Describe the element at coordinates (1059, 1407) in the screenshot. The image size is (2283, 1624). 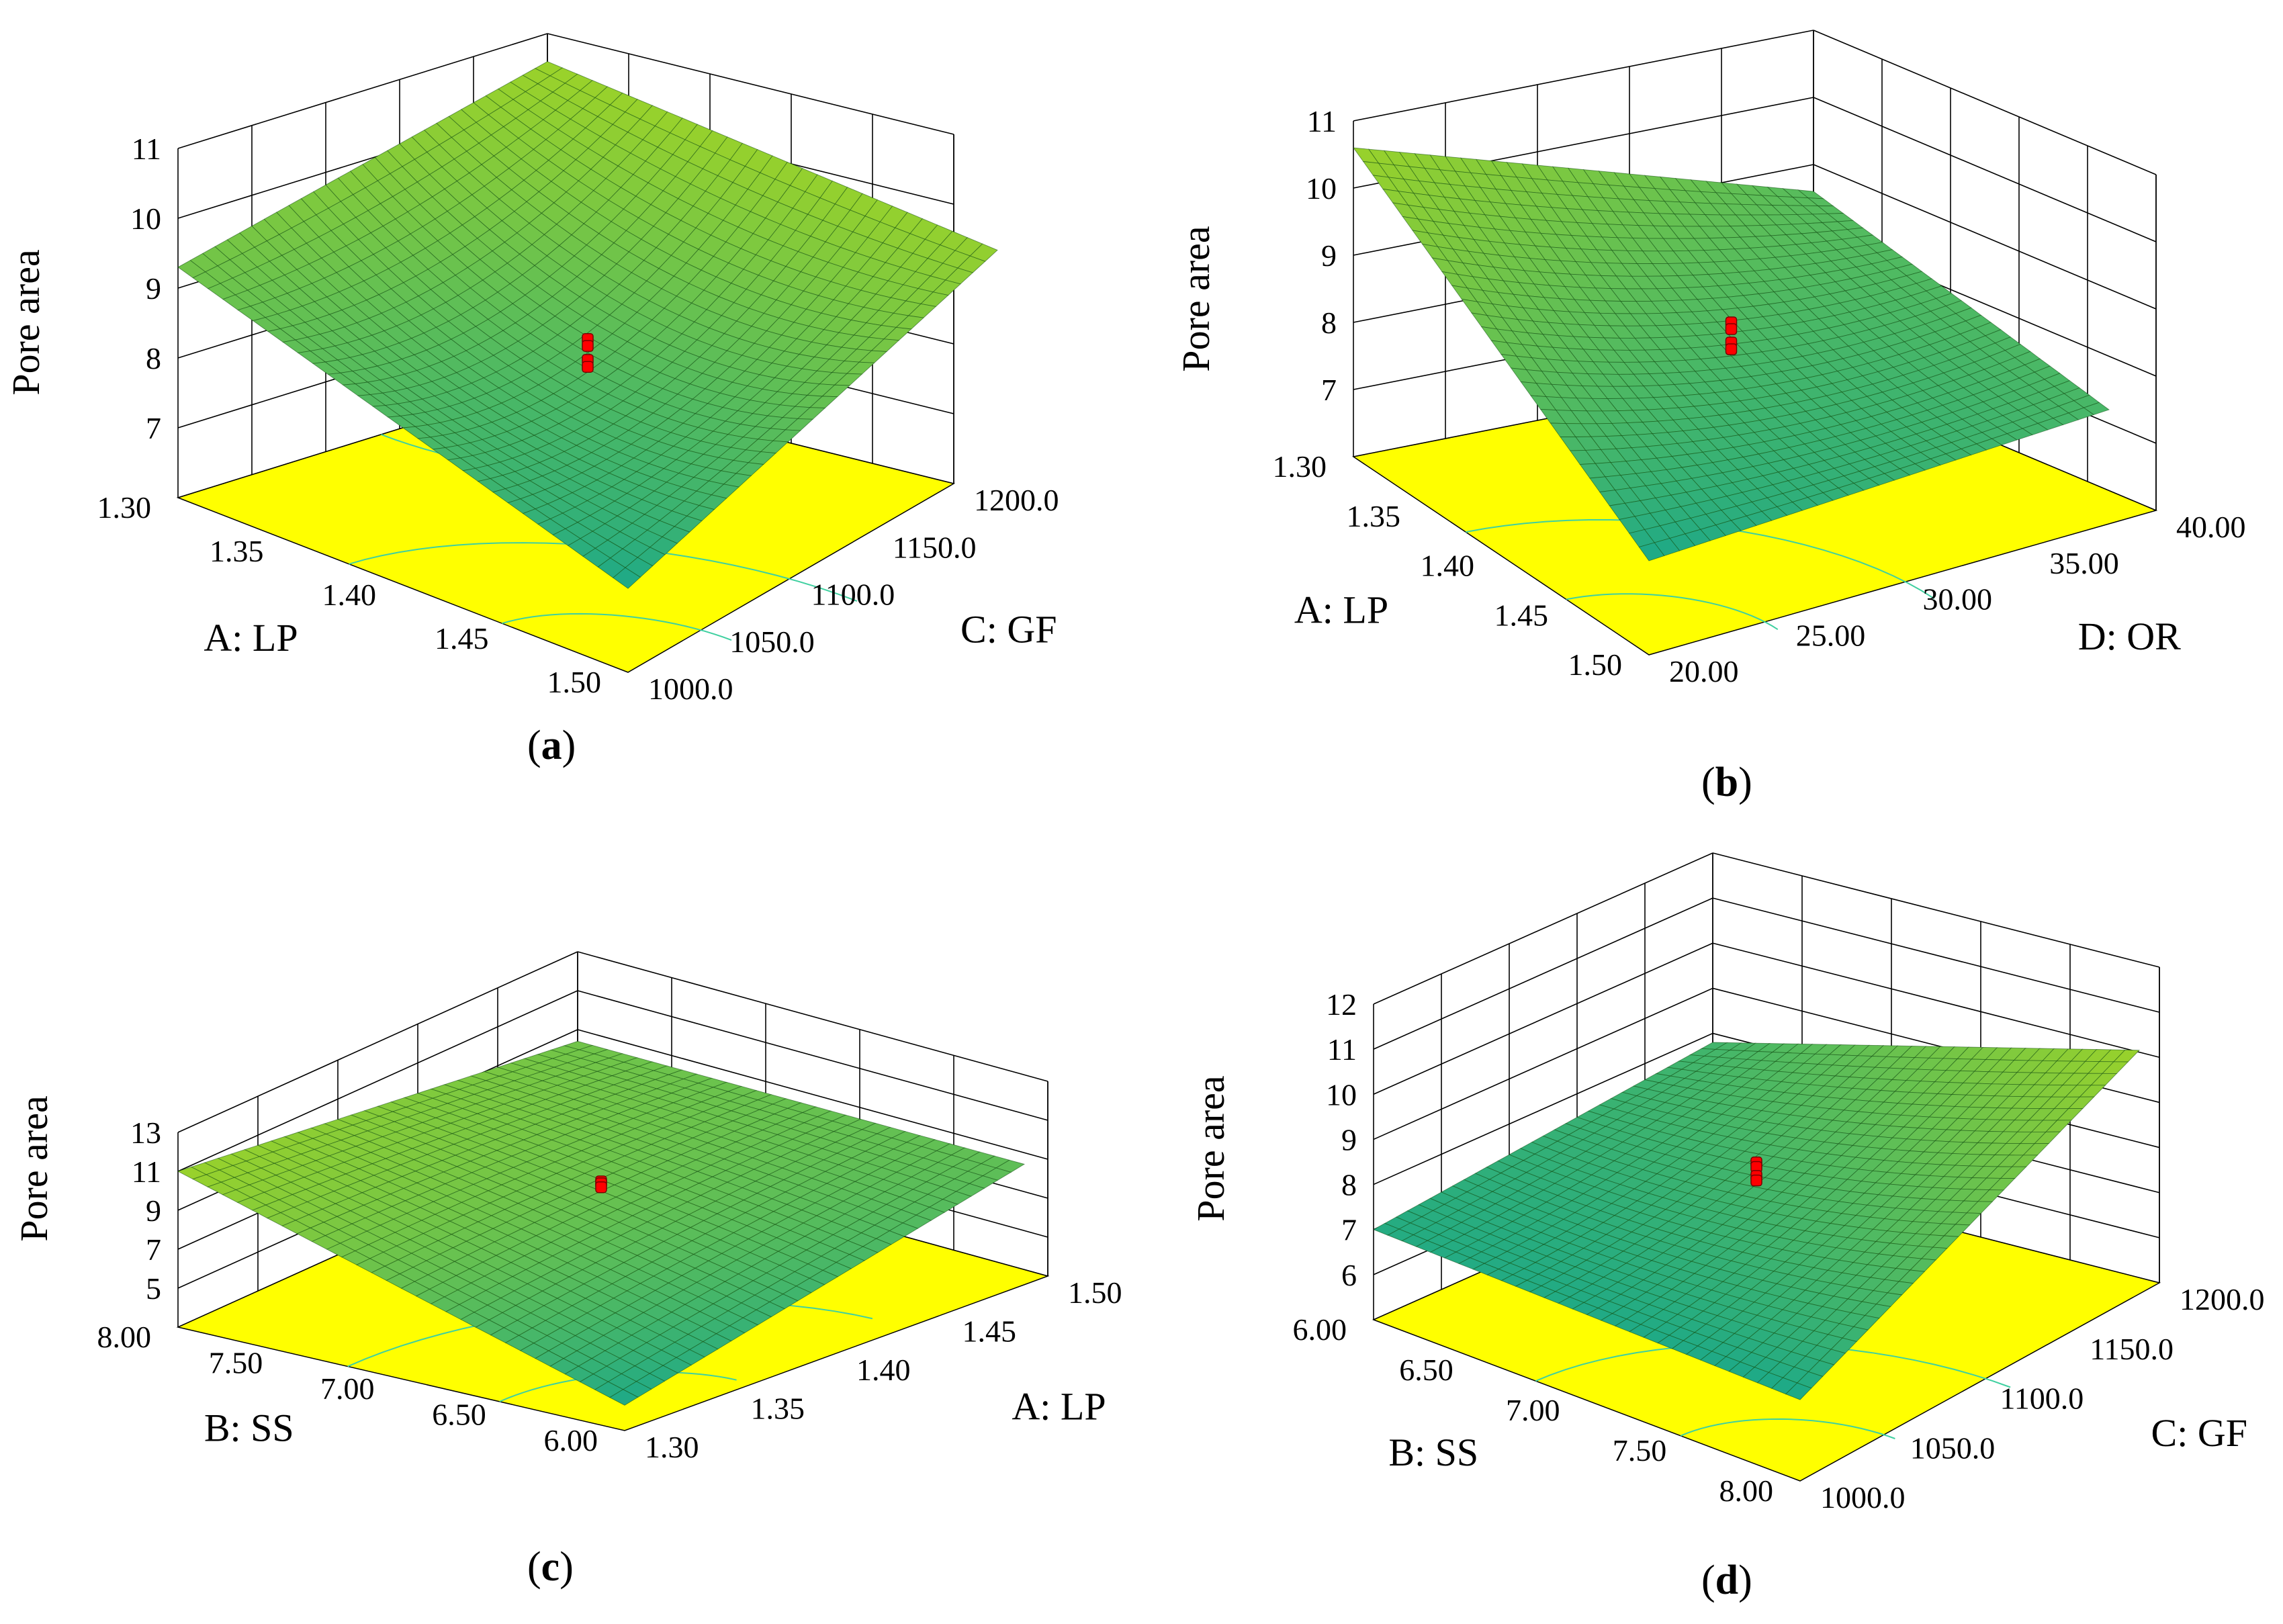
I see `y-axis-title: A: LP` at that location.